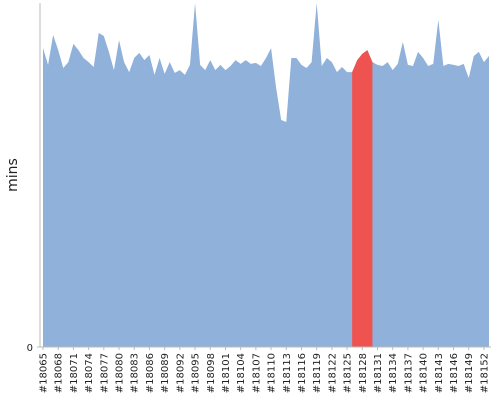 The width and height of the screenshot is (500, 400). I want to click on x-tick-label: #18080, so click(120, 373).